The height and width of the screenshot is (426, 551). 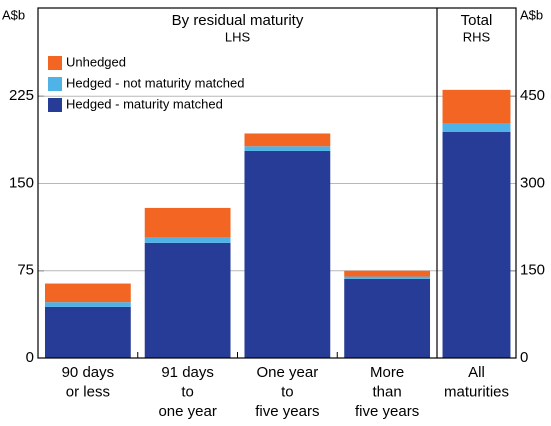 I want to click on x-tick-label: More, so click(x=387, y=372).